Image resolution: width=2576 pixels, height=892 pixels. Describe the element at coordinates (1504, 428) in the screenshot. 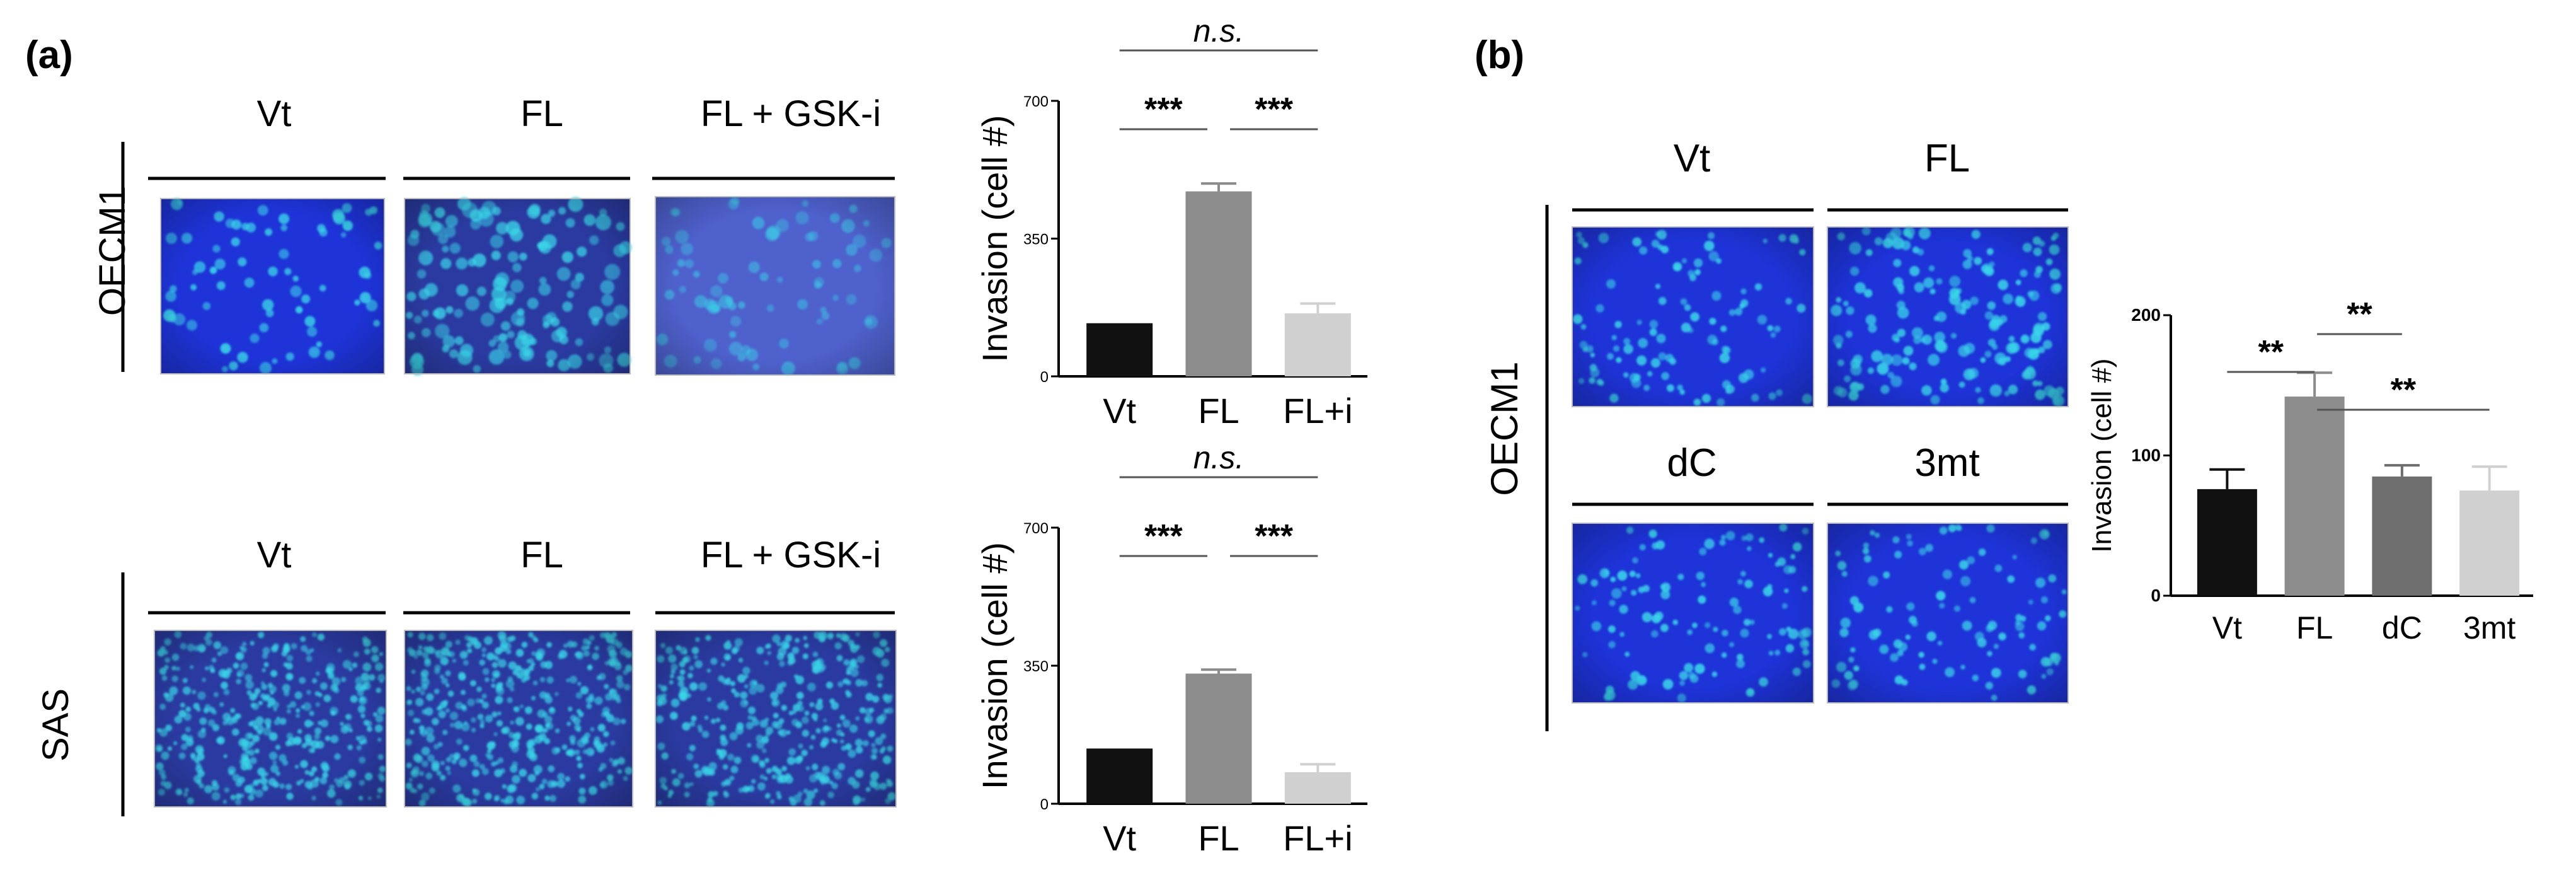

I see `row-label-oecm1-b: OECM1` at that location.